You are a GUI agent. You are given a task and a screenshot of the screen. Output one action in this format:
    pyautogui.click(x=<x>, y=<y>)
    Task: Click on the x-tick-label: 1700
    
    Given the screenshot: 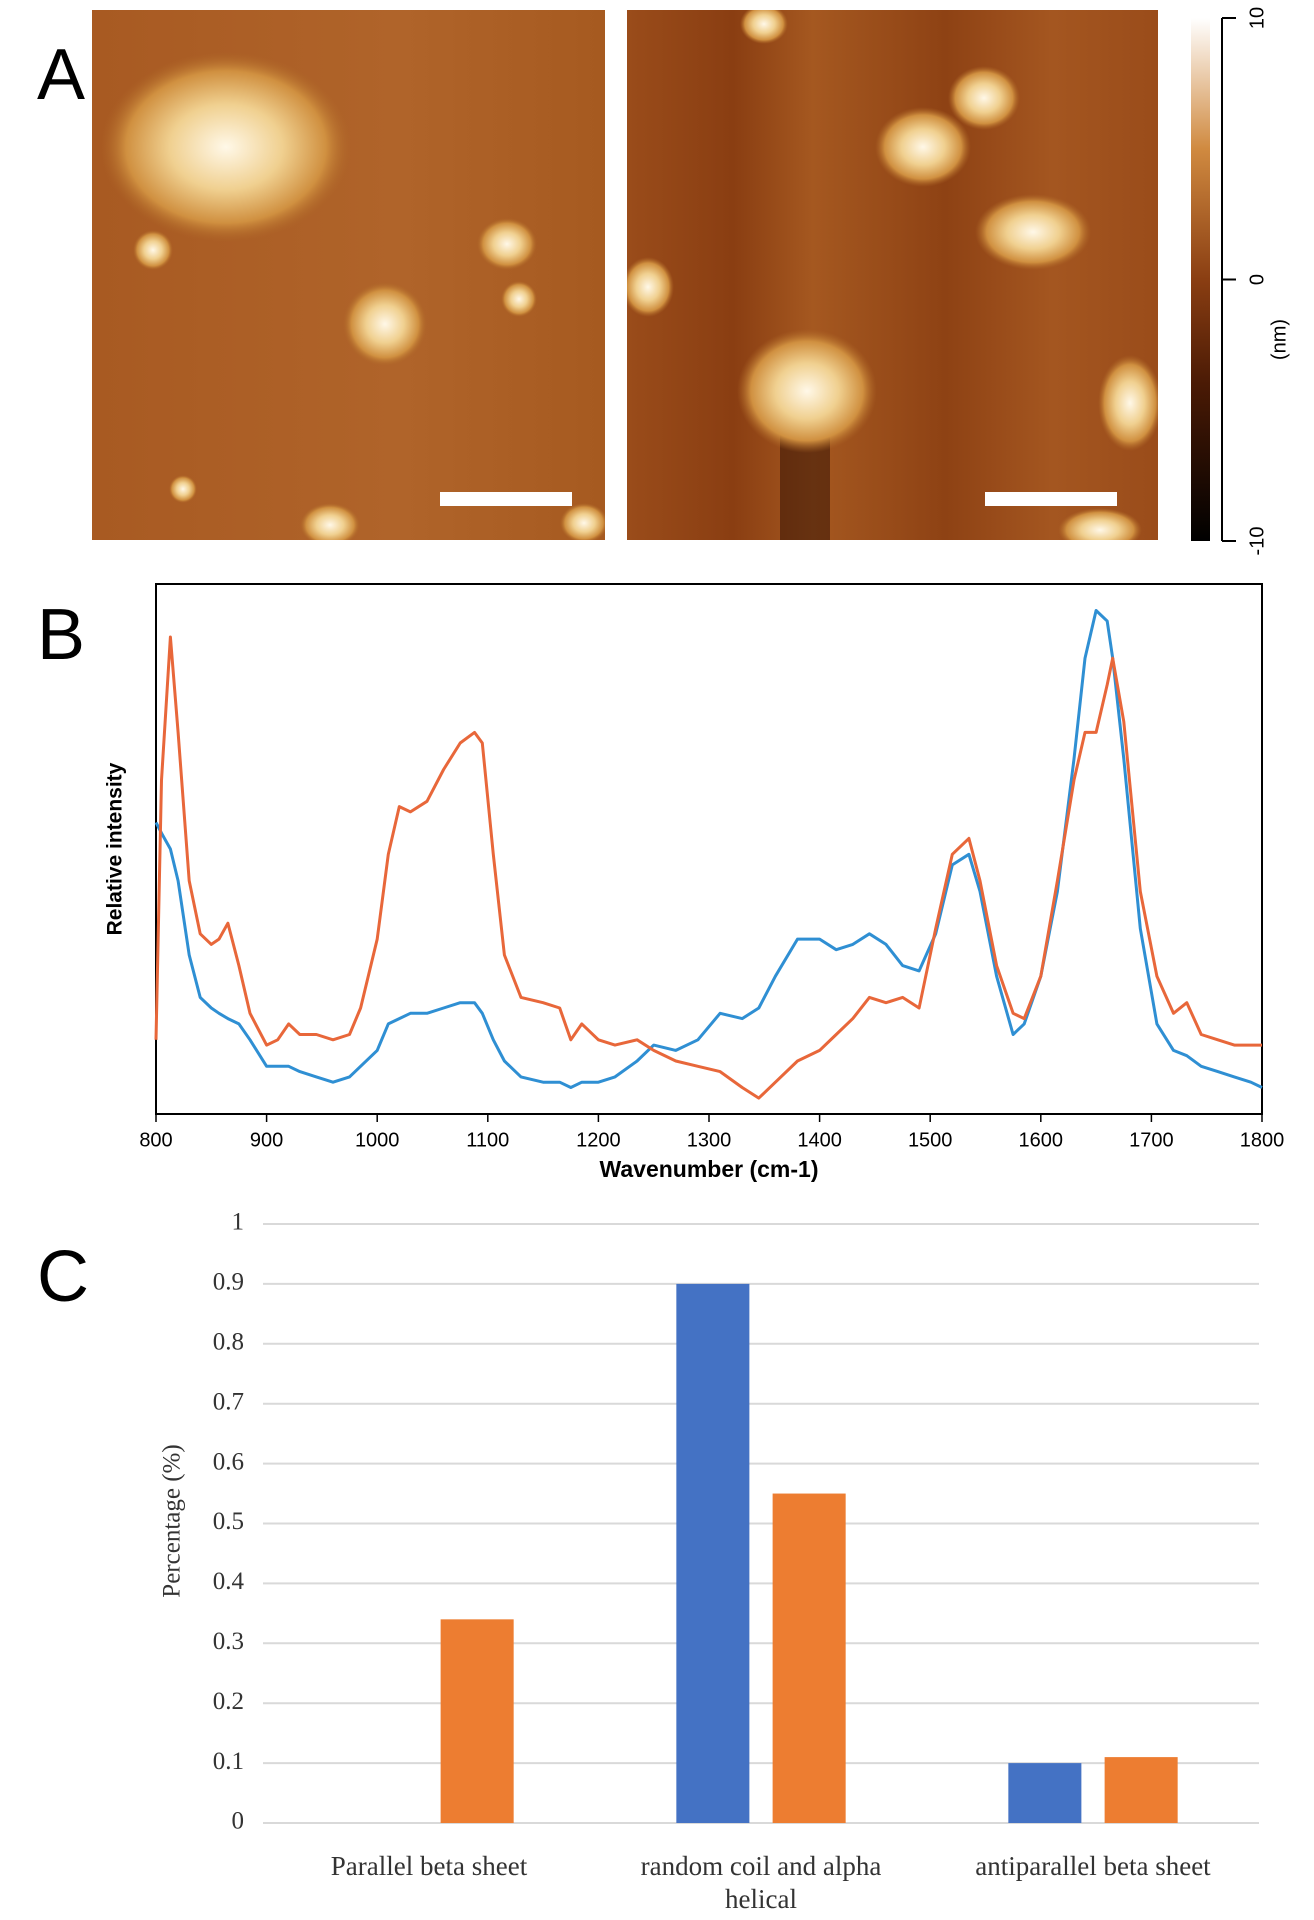 What is the action you would take?
    pyautogui.click(x=1151, y=1140)
    